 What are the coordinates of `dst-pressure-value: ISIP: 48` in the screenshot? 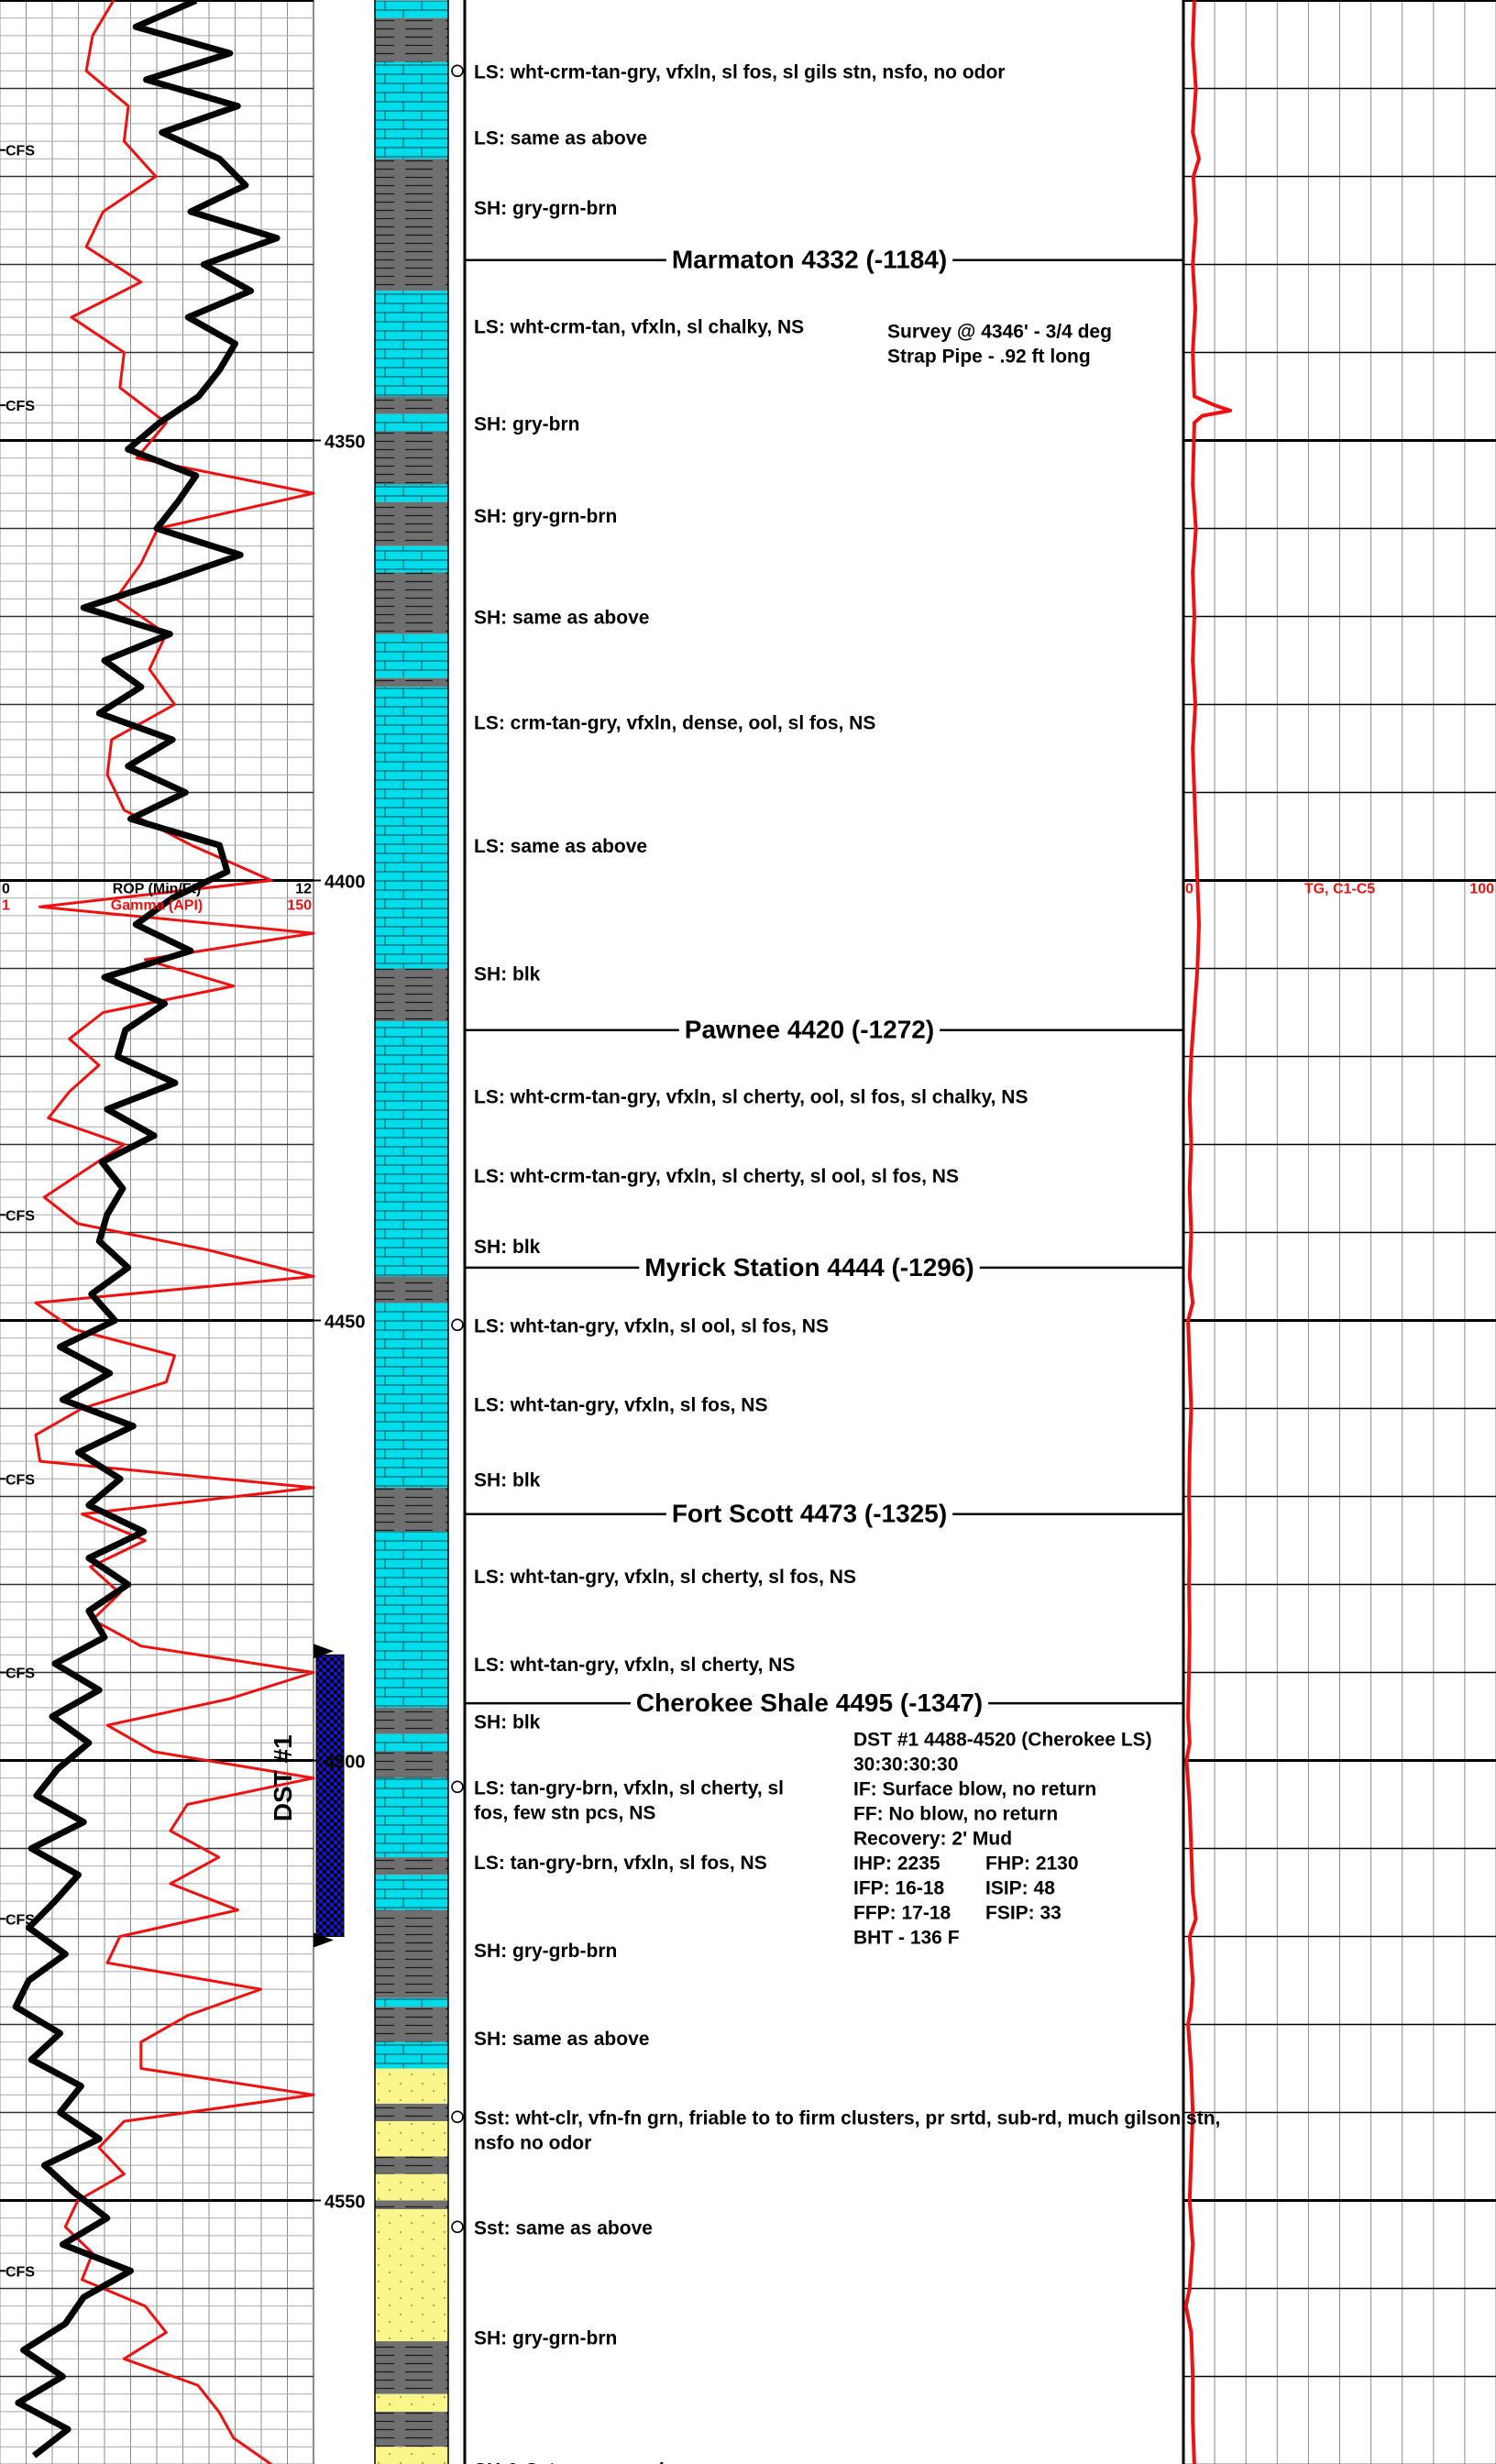 It's located at (1020, 1888).